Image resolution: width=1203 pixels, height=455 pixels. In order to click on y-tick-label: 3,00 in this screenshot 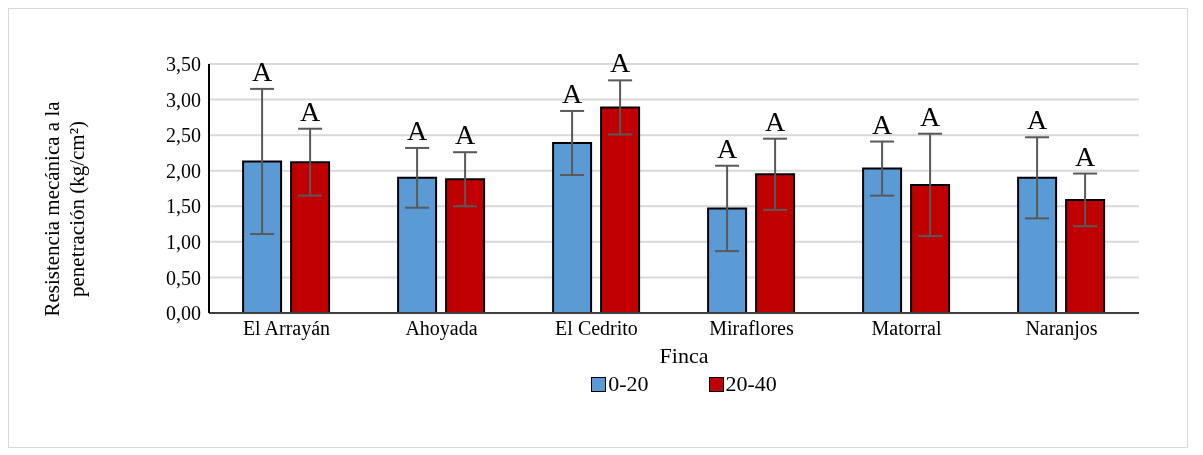, I will do `click(183, 99)`.